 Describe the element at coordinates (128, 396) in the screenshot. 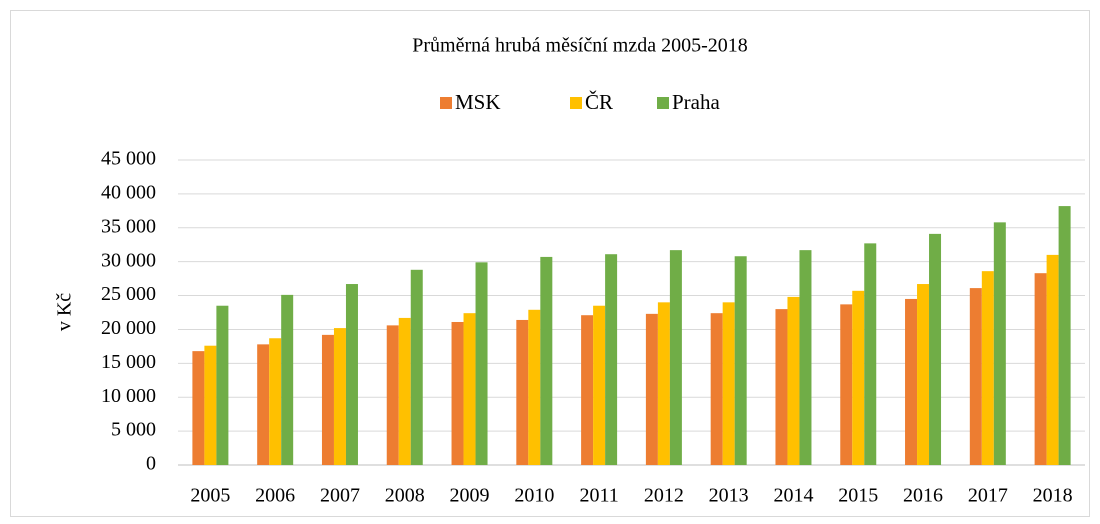

I see `y-tick-label: 10 000` at that location.